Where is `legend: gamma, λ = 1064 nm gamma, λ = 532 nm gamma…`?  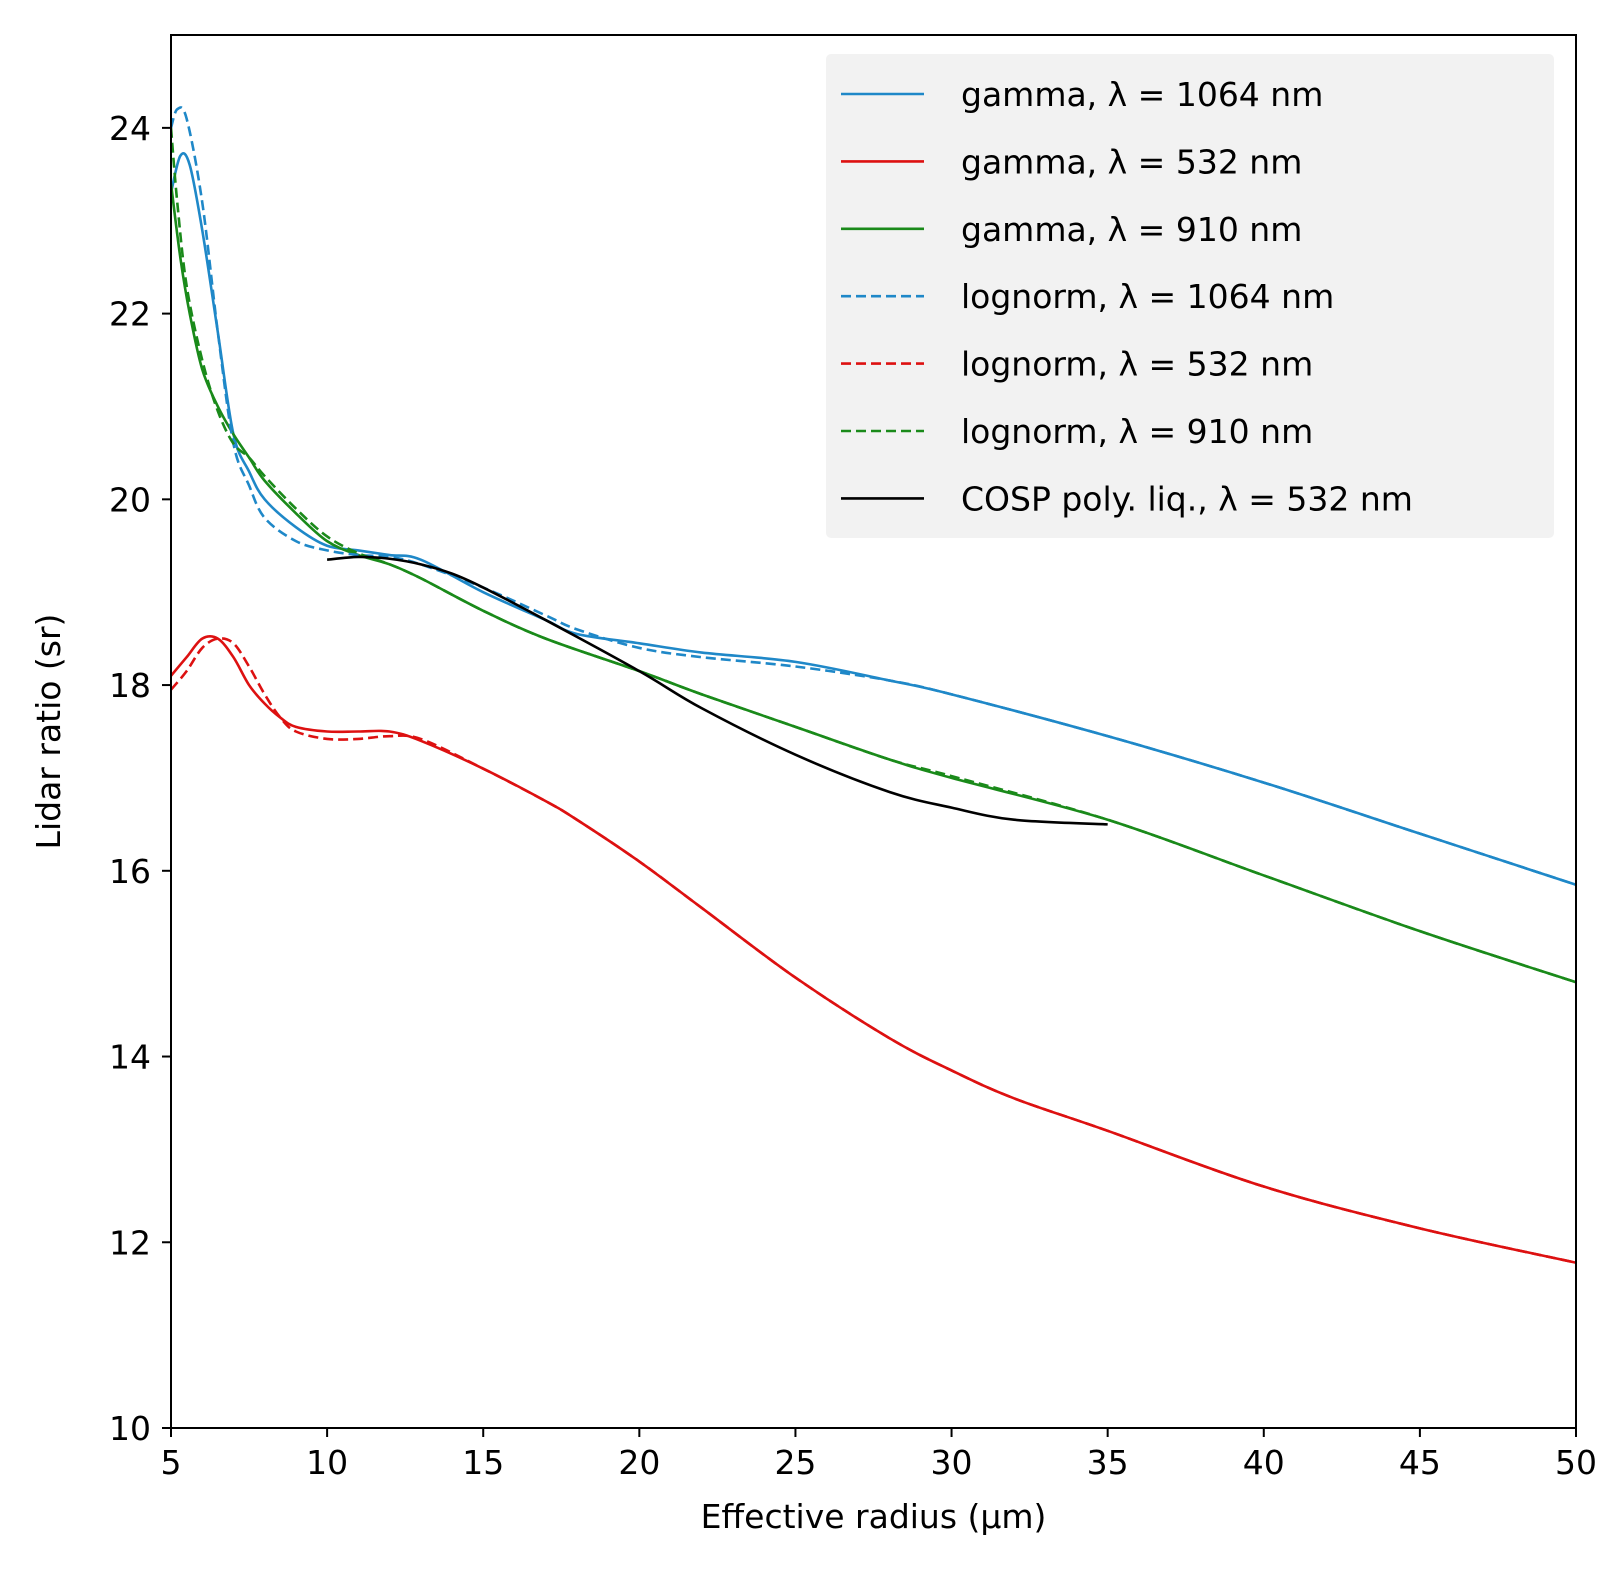 legend: gamma, λ = 1064 nm gamma, λ = 532 nm gamma… is located at coordinates (1190, 296).